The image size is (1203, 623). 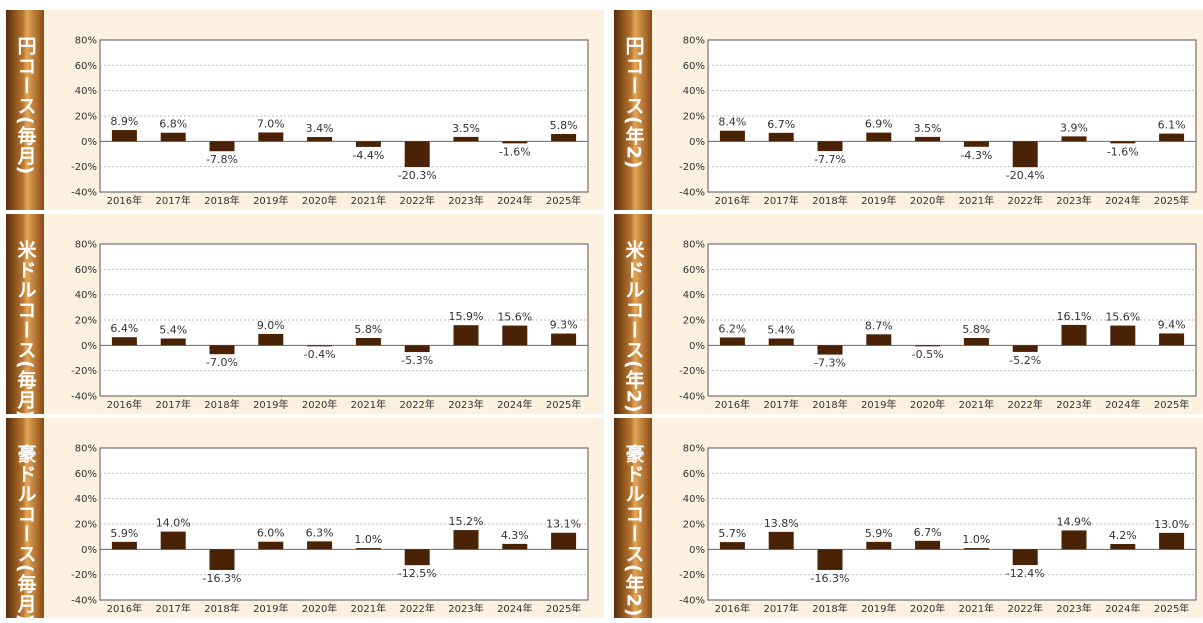 I want to click on data-label: -5.3%, so click(x=417, y=360).